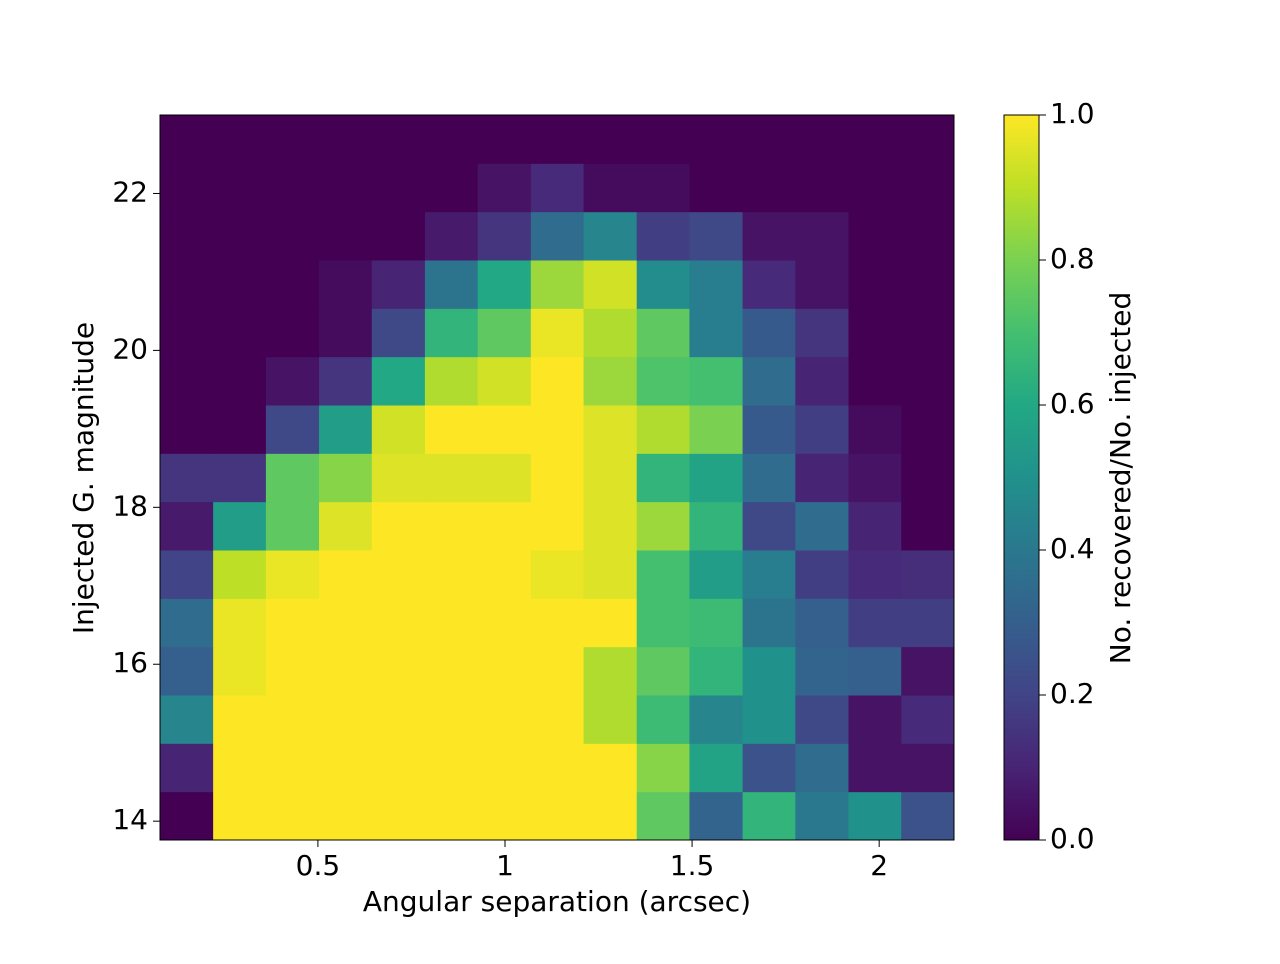  I want to click on x-tick-label: 2, so click(879, 865).